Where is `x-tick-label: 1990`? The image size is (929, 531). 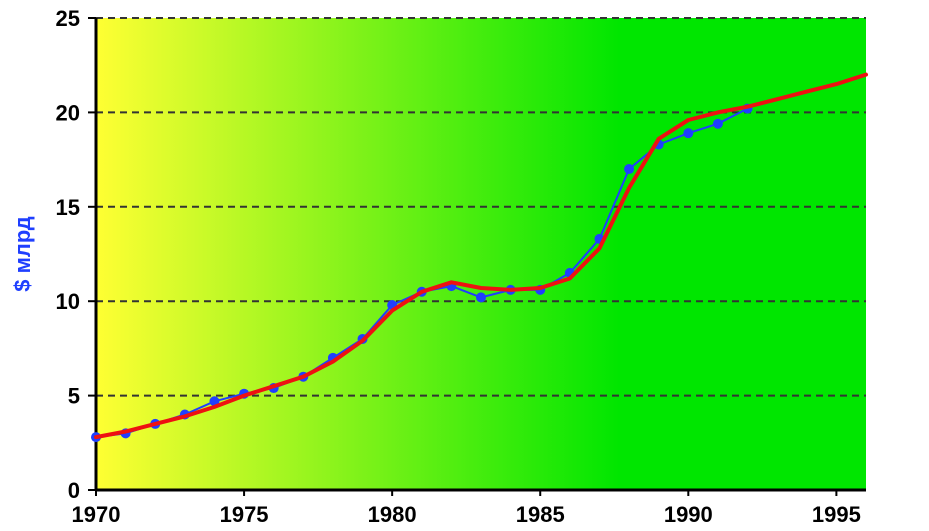
x-tick-label: 1990 is located at coordinates (688, 514).